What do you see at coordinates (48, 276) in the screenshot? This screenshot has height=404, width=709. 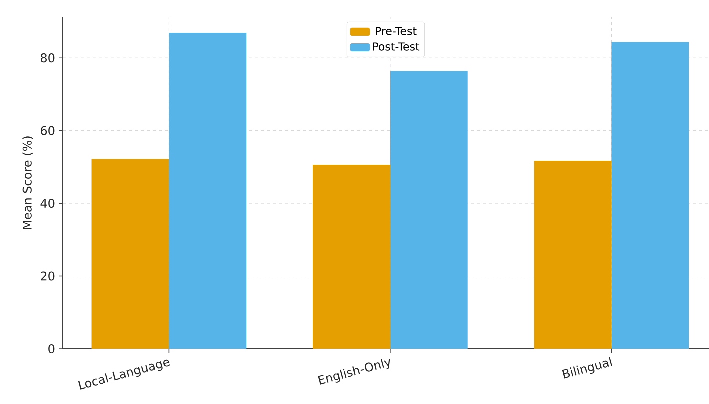 I see `y-tick-label: 20` at bounding box center [48, 276].